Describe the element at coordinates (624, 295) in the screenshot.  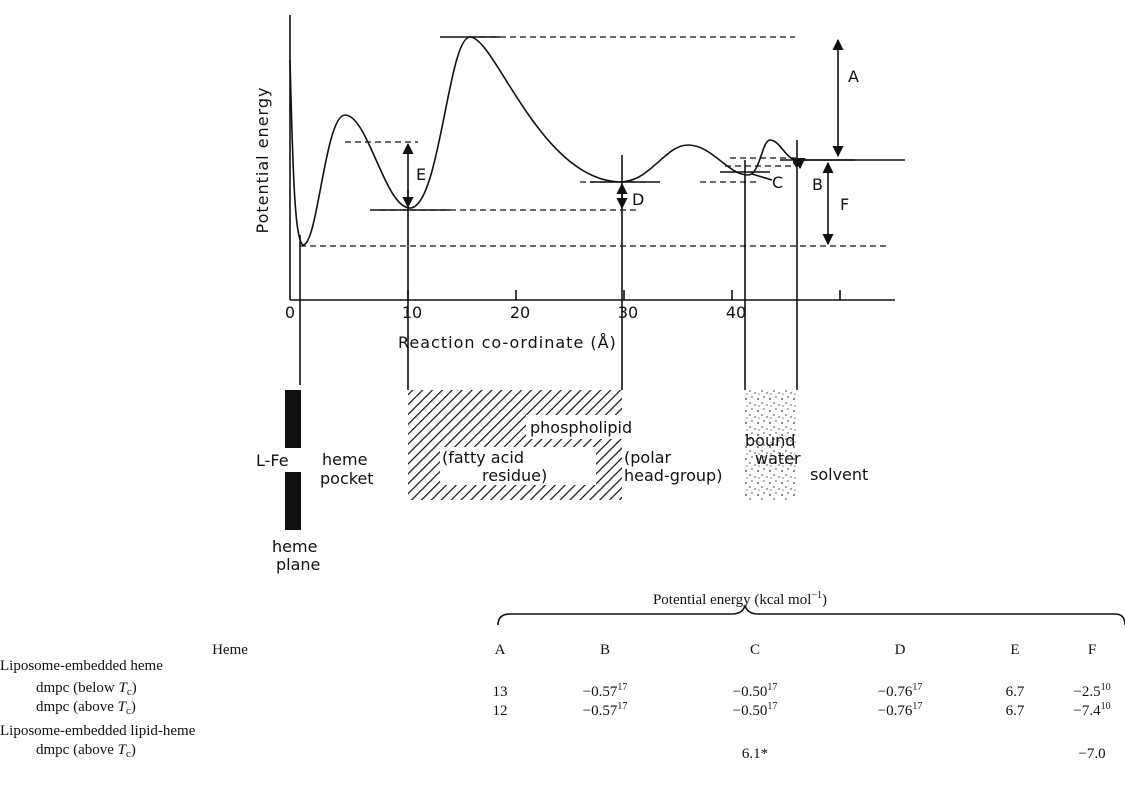
I see `x-ticks` at that location.